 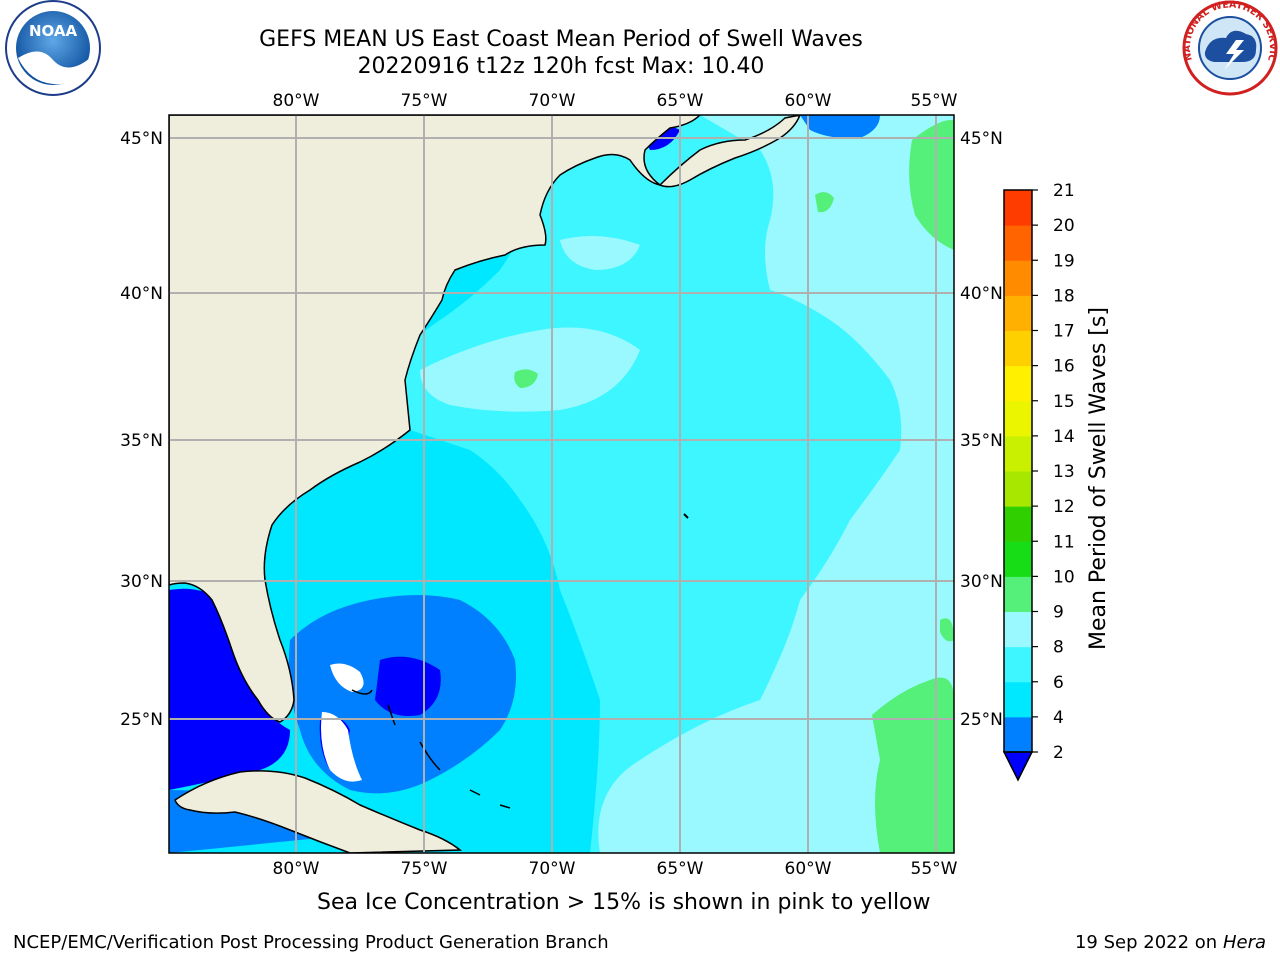 I want to click on lat-labels-right: 45°N 40°N 35°N 30°N 25°N, so click(x=981, y=429).